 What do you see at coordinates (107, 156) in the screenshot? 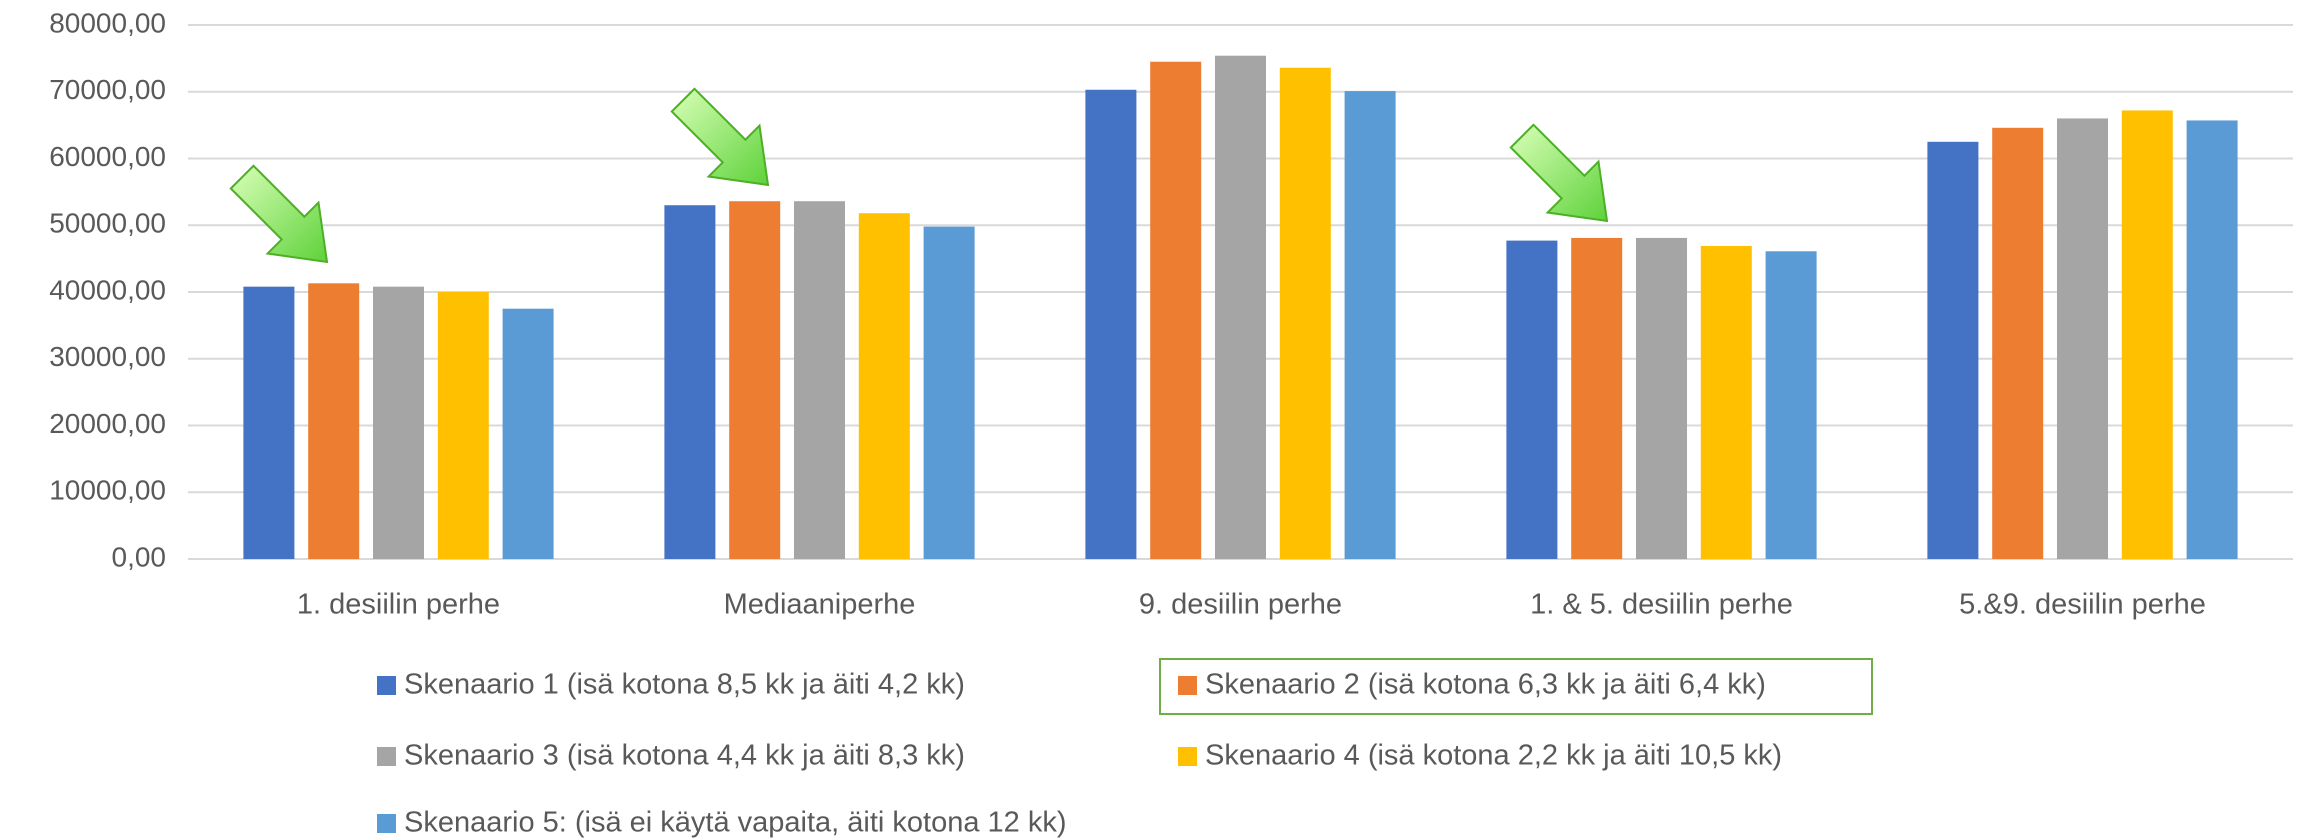
I see `y-tick-label: 60000,00` at bounding box center [107, 156].